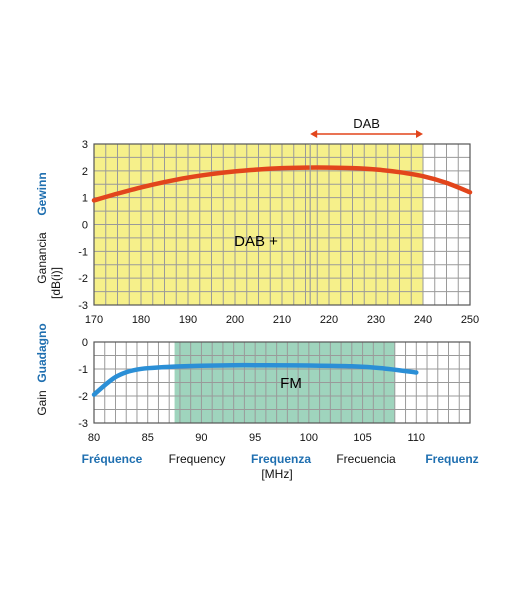  What do you see at coordinates (42, 402) in the screenshot?
I see `ylabel-gain: Gain` at bounding box center [42, 402].